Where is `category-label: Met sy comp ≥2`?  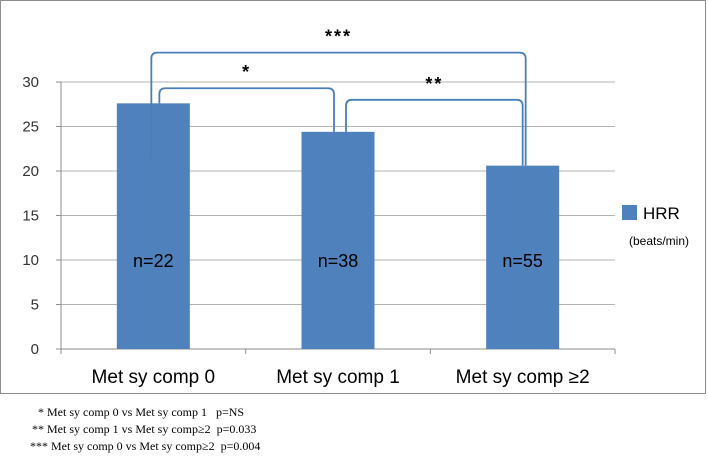
category-label: Met sy comp ≥2 is located at coordinates (523, 377).